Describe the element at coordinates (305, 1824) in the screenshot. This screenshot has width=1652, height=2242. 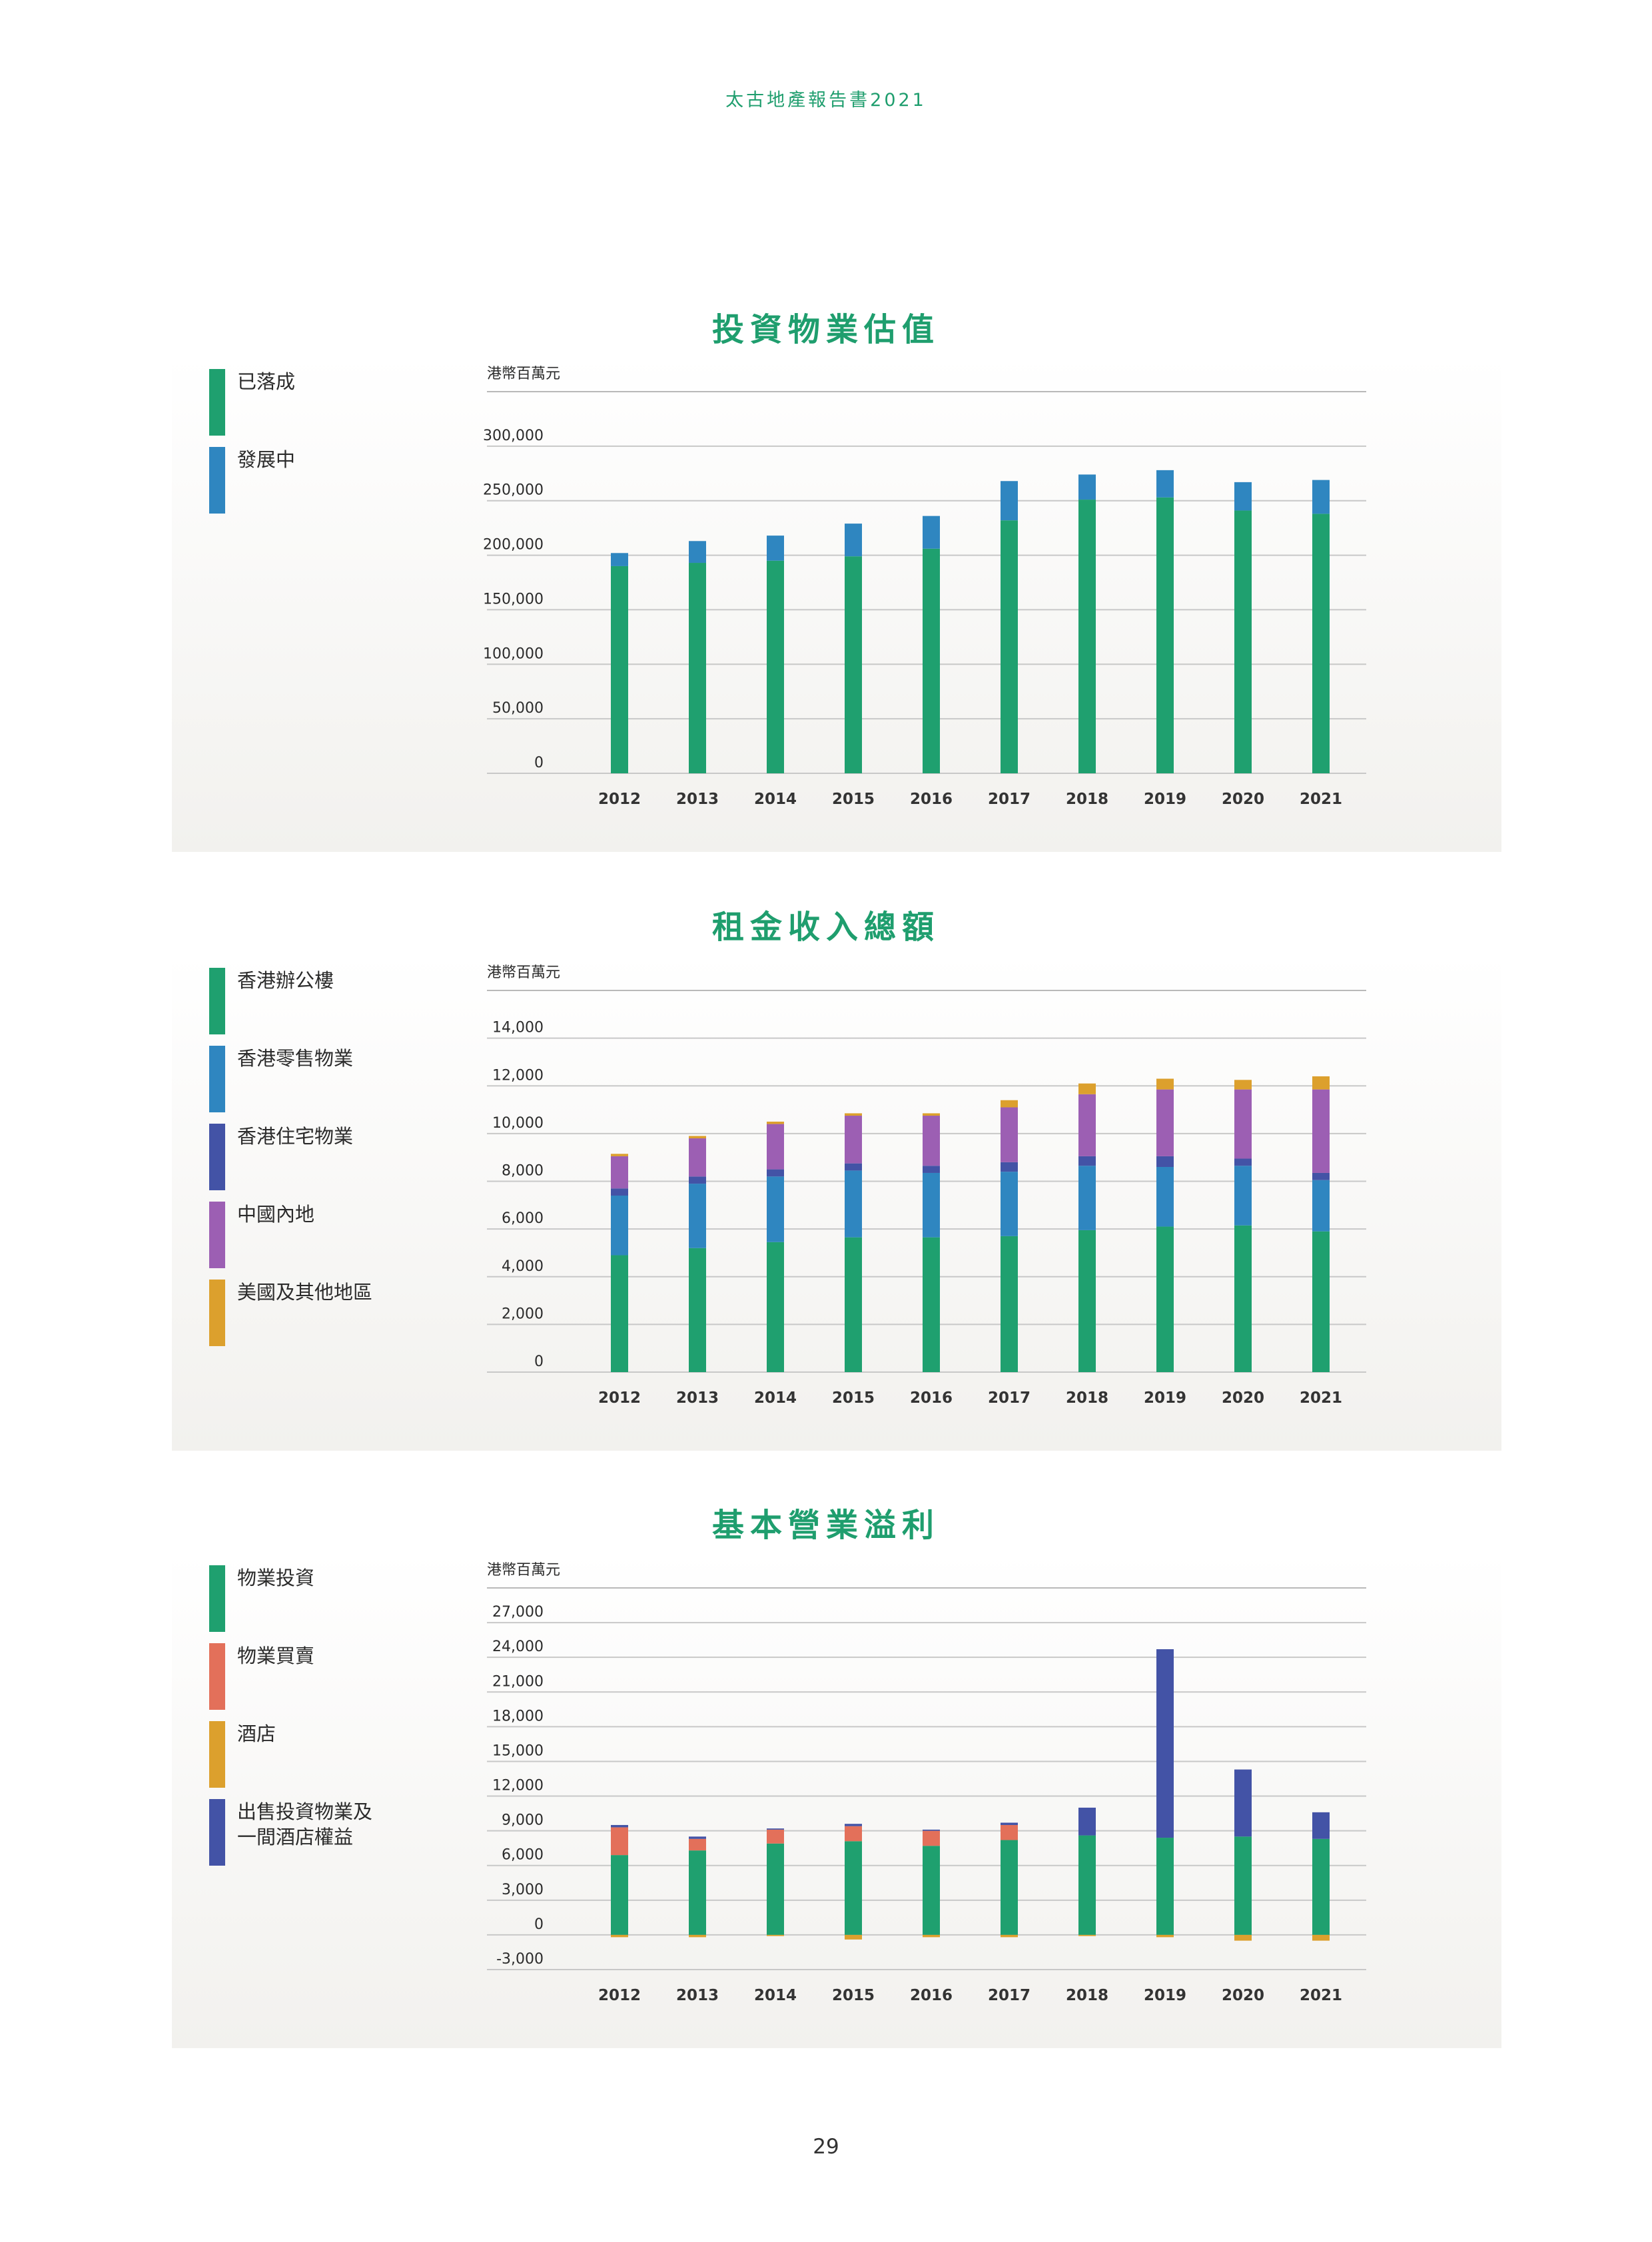
I see `legend-label: 出售投資物業及 一間酒店權益` at that location.